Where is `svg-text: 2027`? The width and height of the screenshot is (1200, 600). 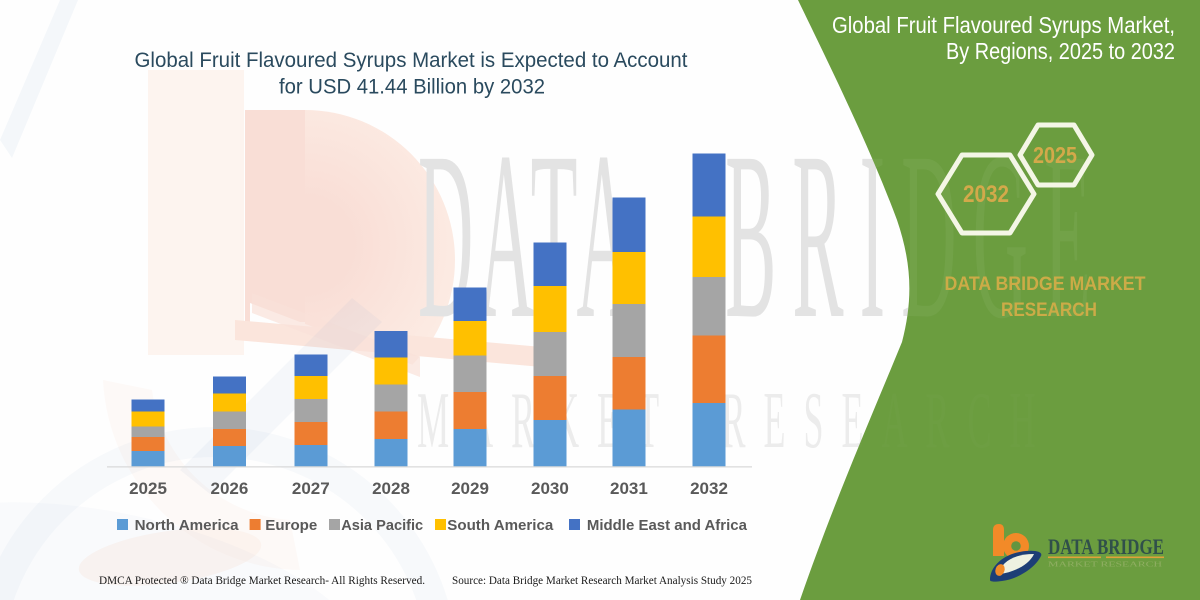
svg-text: 2027 is located at coordinates (311, 488).